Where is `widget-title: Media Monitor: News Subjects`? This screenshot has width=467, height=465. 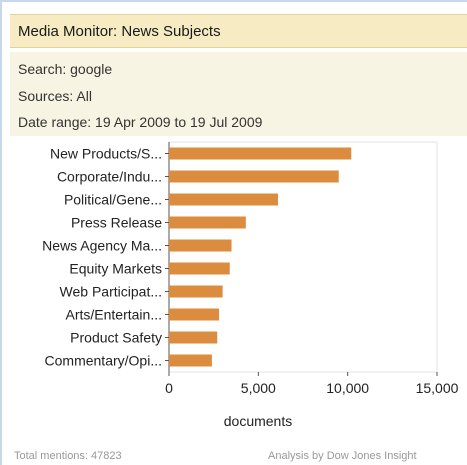
widget-title: Media Monitor: News Subjects is located at coordinates (119, 31).